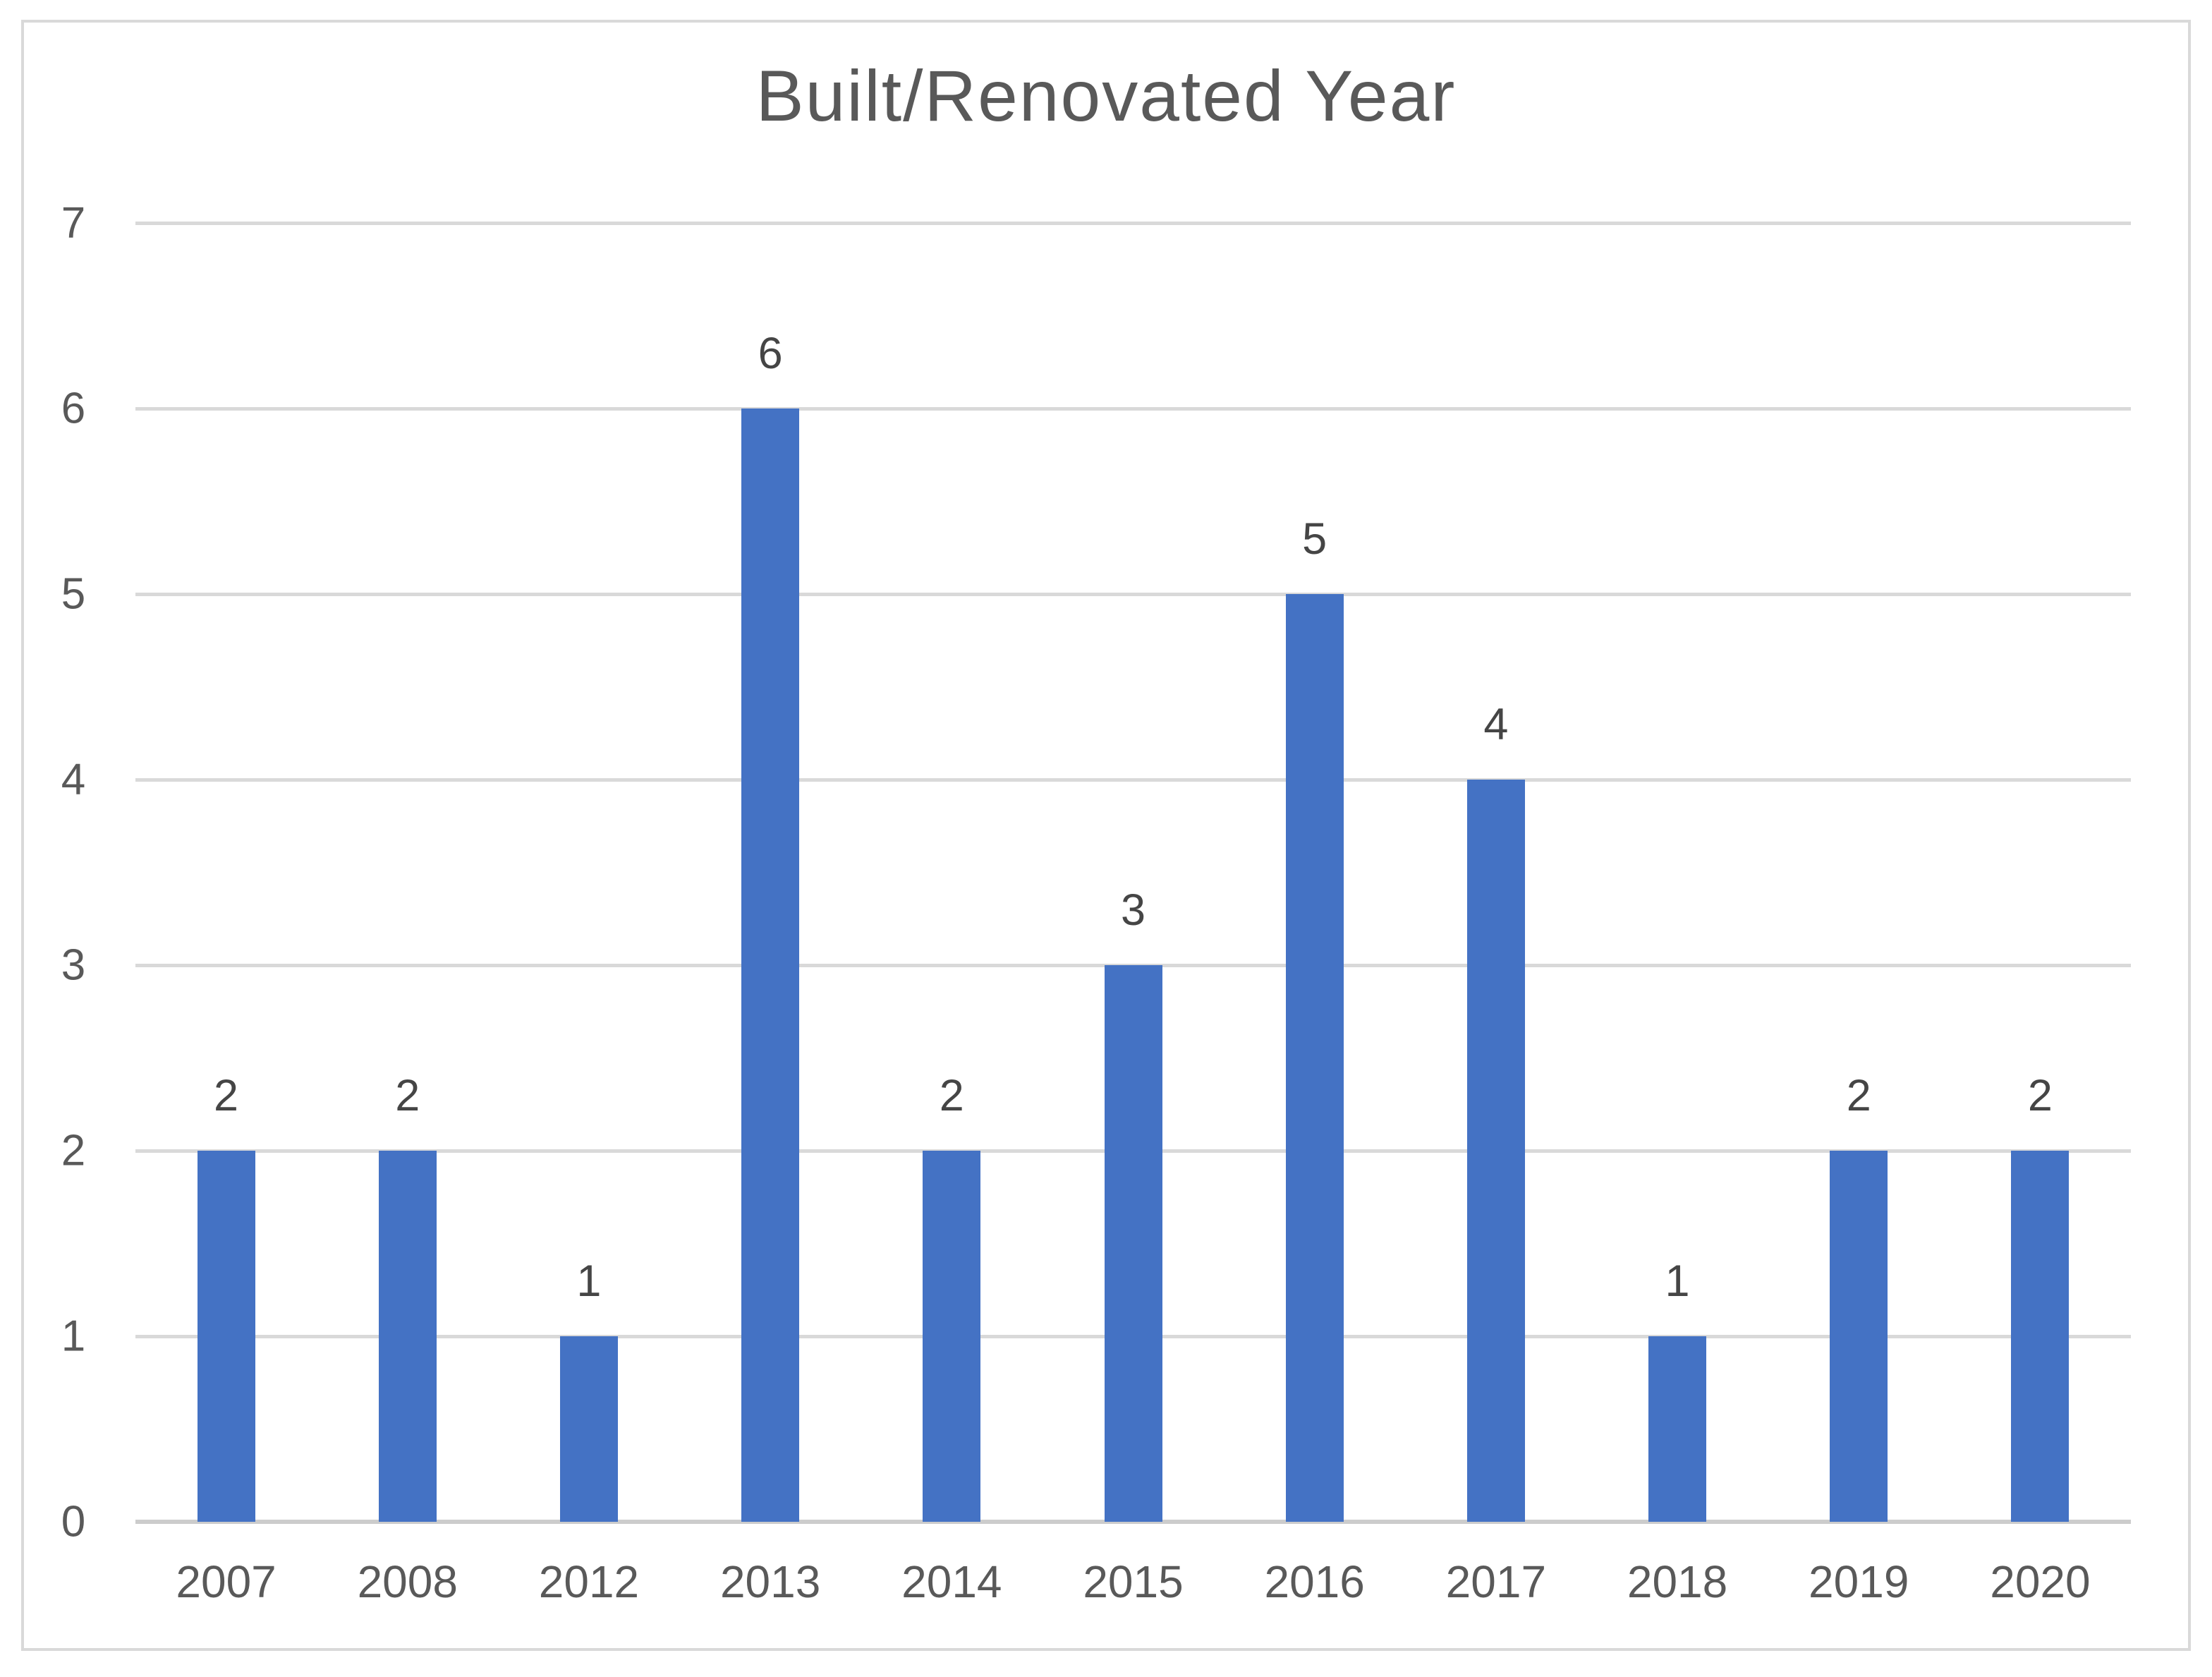  What do you see at coordinates (1858, 1095) in the screenshot?
I see `data-label-2019: 2` at bounding box center [1858, 1095].